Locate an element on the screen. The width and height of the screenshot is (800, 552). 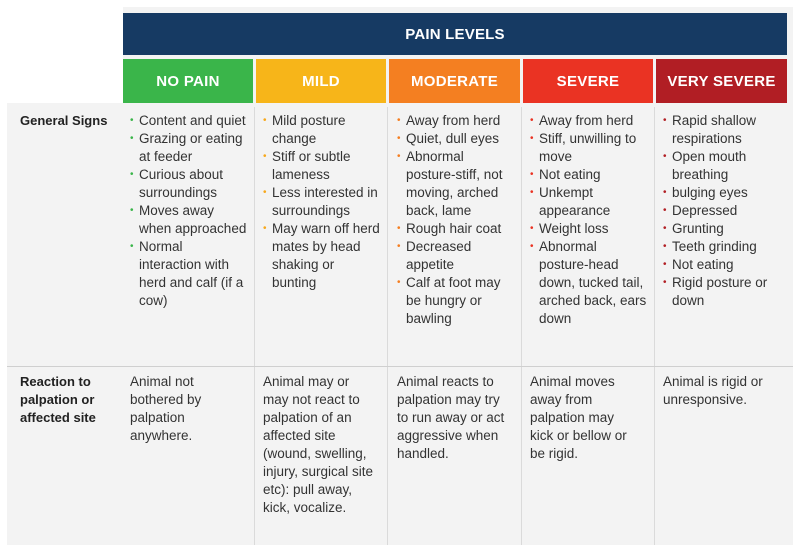
sign-list-item: Weight loss is located at coordinates (589, 229).